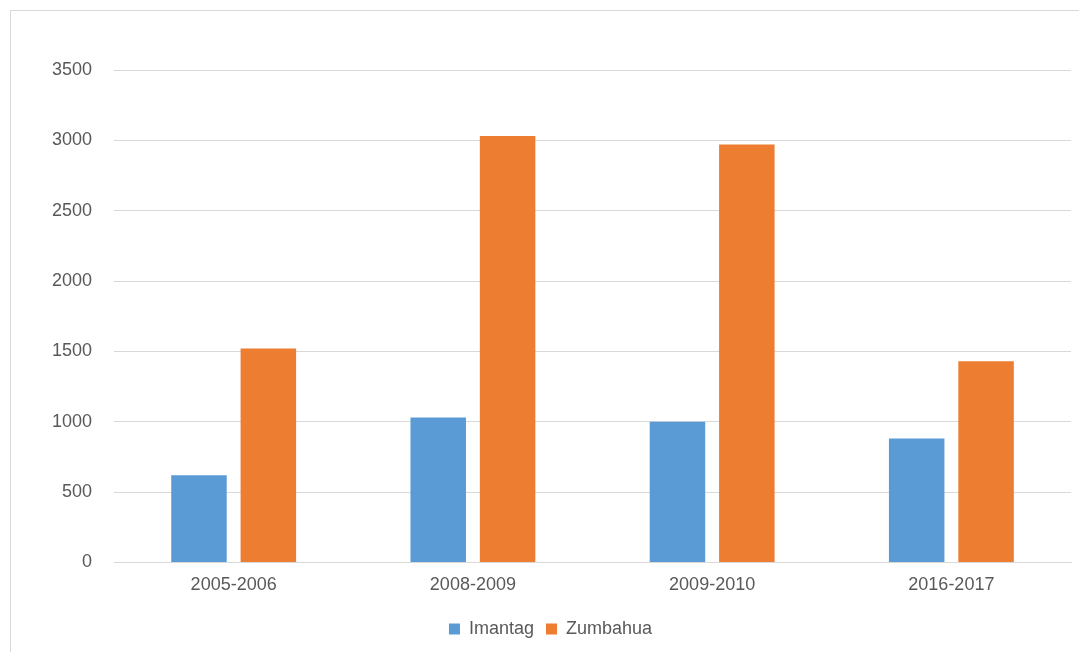 This screenshot has height=652, width=1079. Describe the element at coordinates (609, 627) in the screenshot. I see `legend-label: Zumbahua` at that location.